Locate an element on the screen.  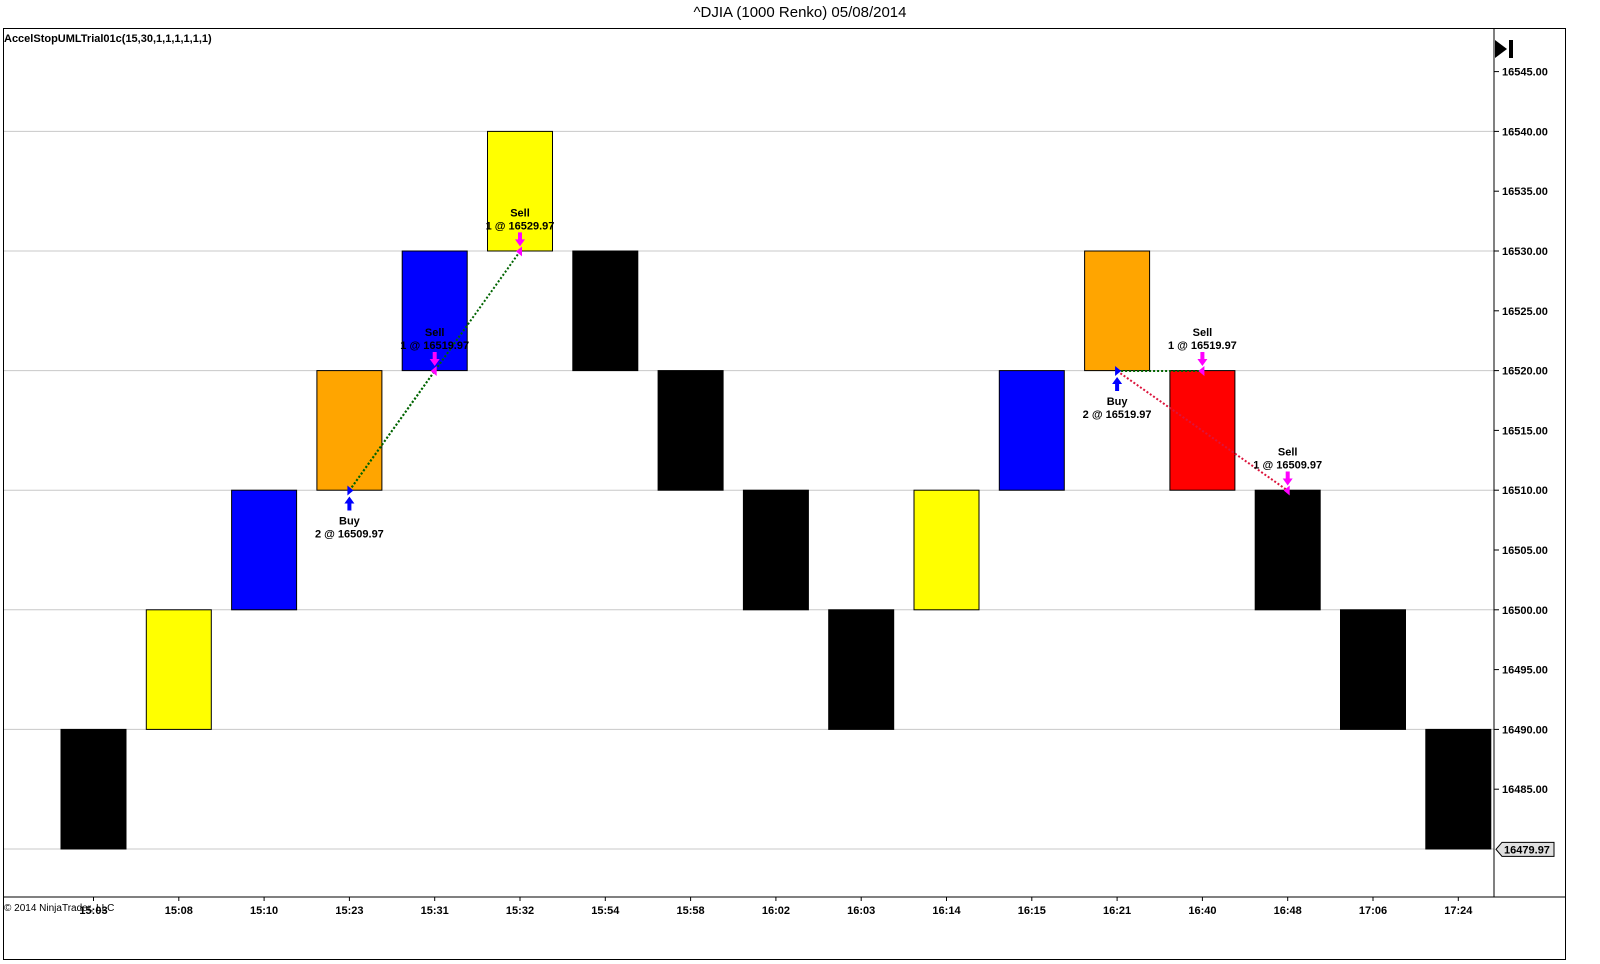
y-tick-label: 16540.00 is located at coordinates (1525, 132).